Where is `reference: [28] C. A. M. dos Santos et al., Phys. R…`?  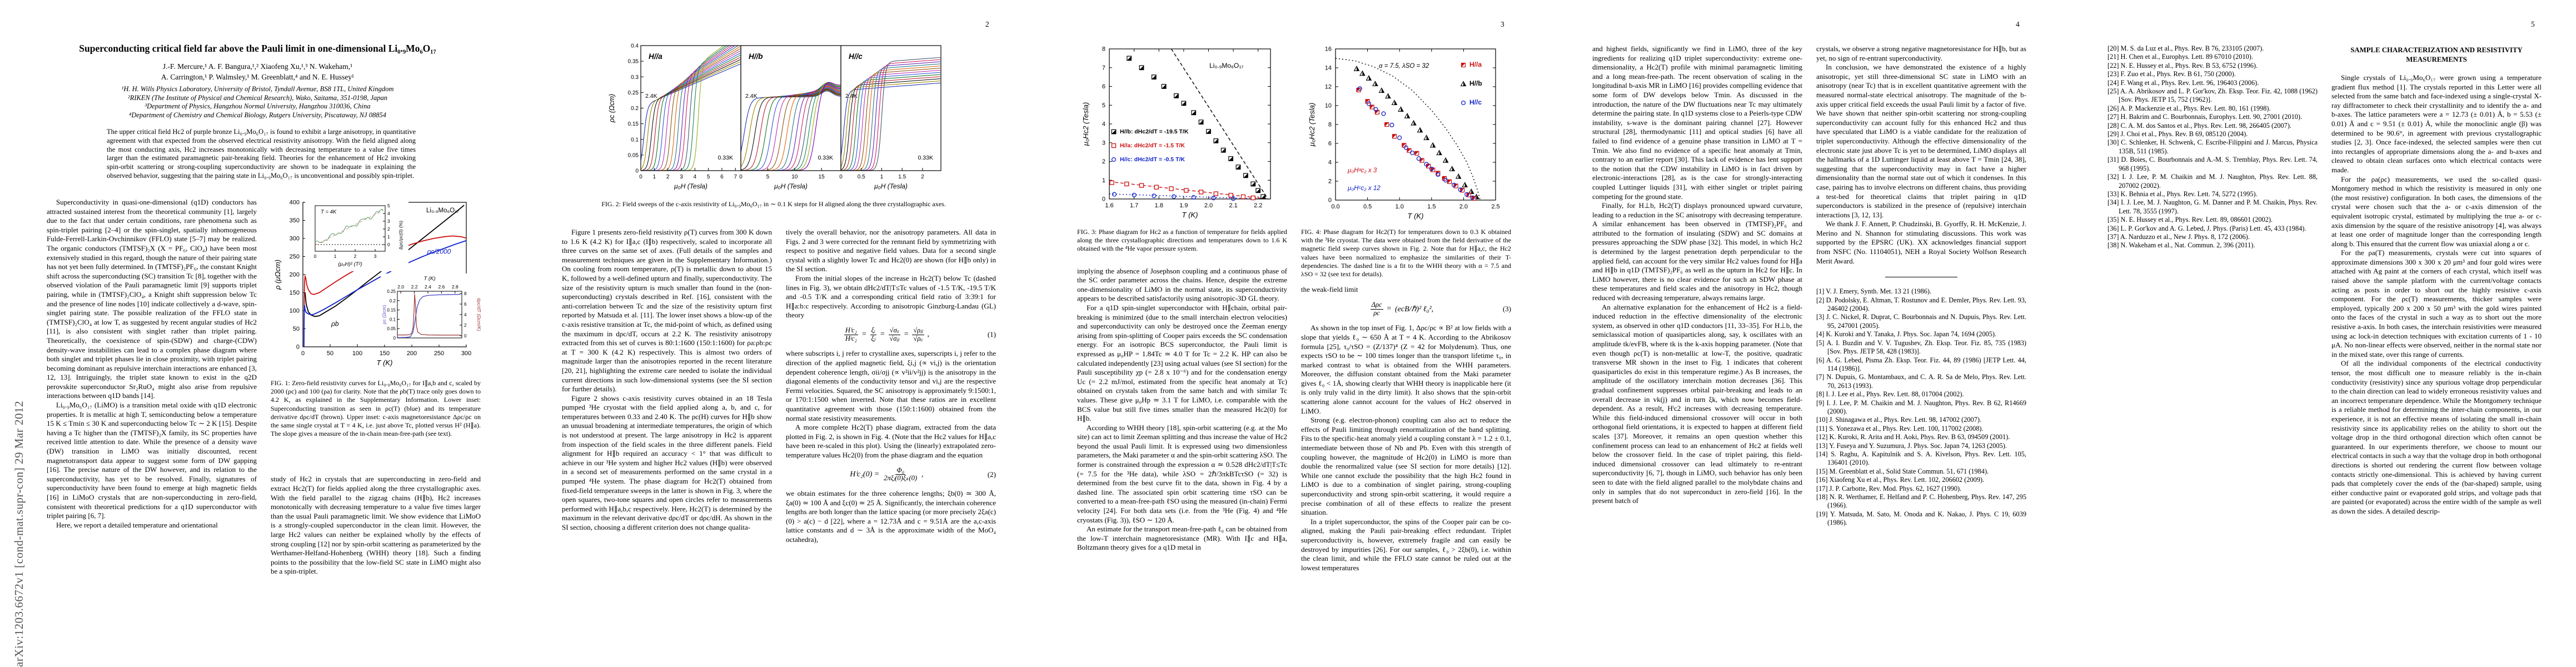 reference: [28] C. A. M. dos Santos et al., Phys. R… is located at coordinates (2199, 125).